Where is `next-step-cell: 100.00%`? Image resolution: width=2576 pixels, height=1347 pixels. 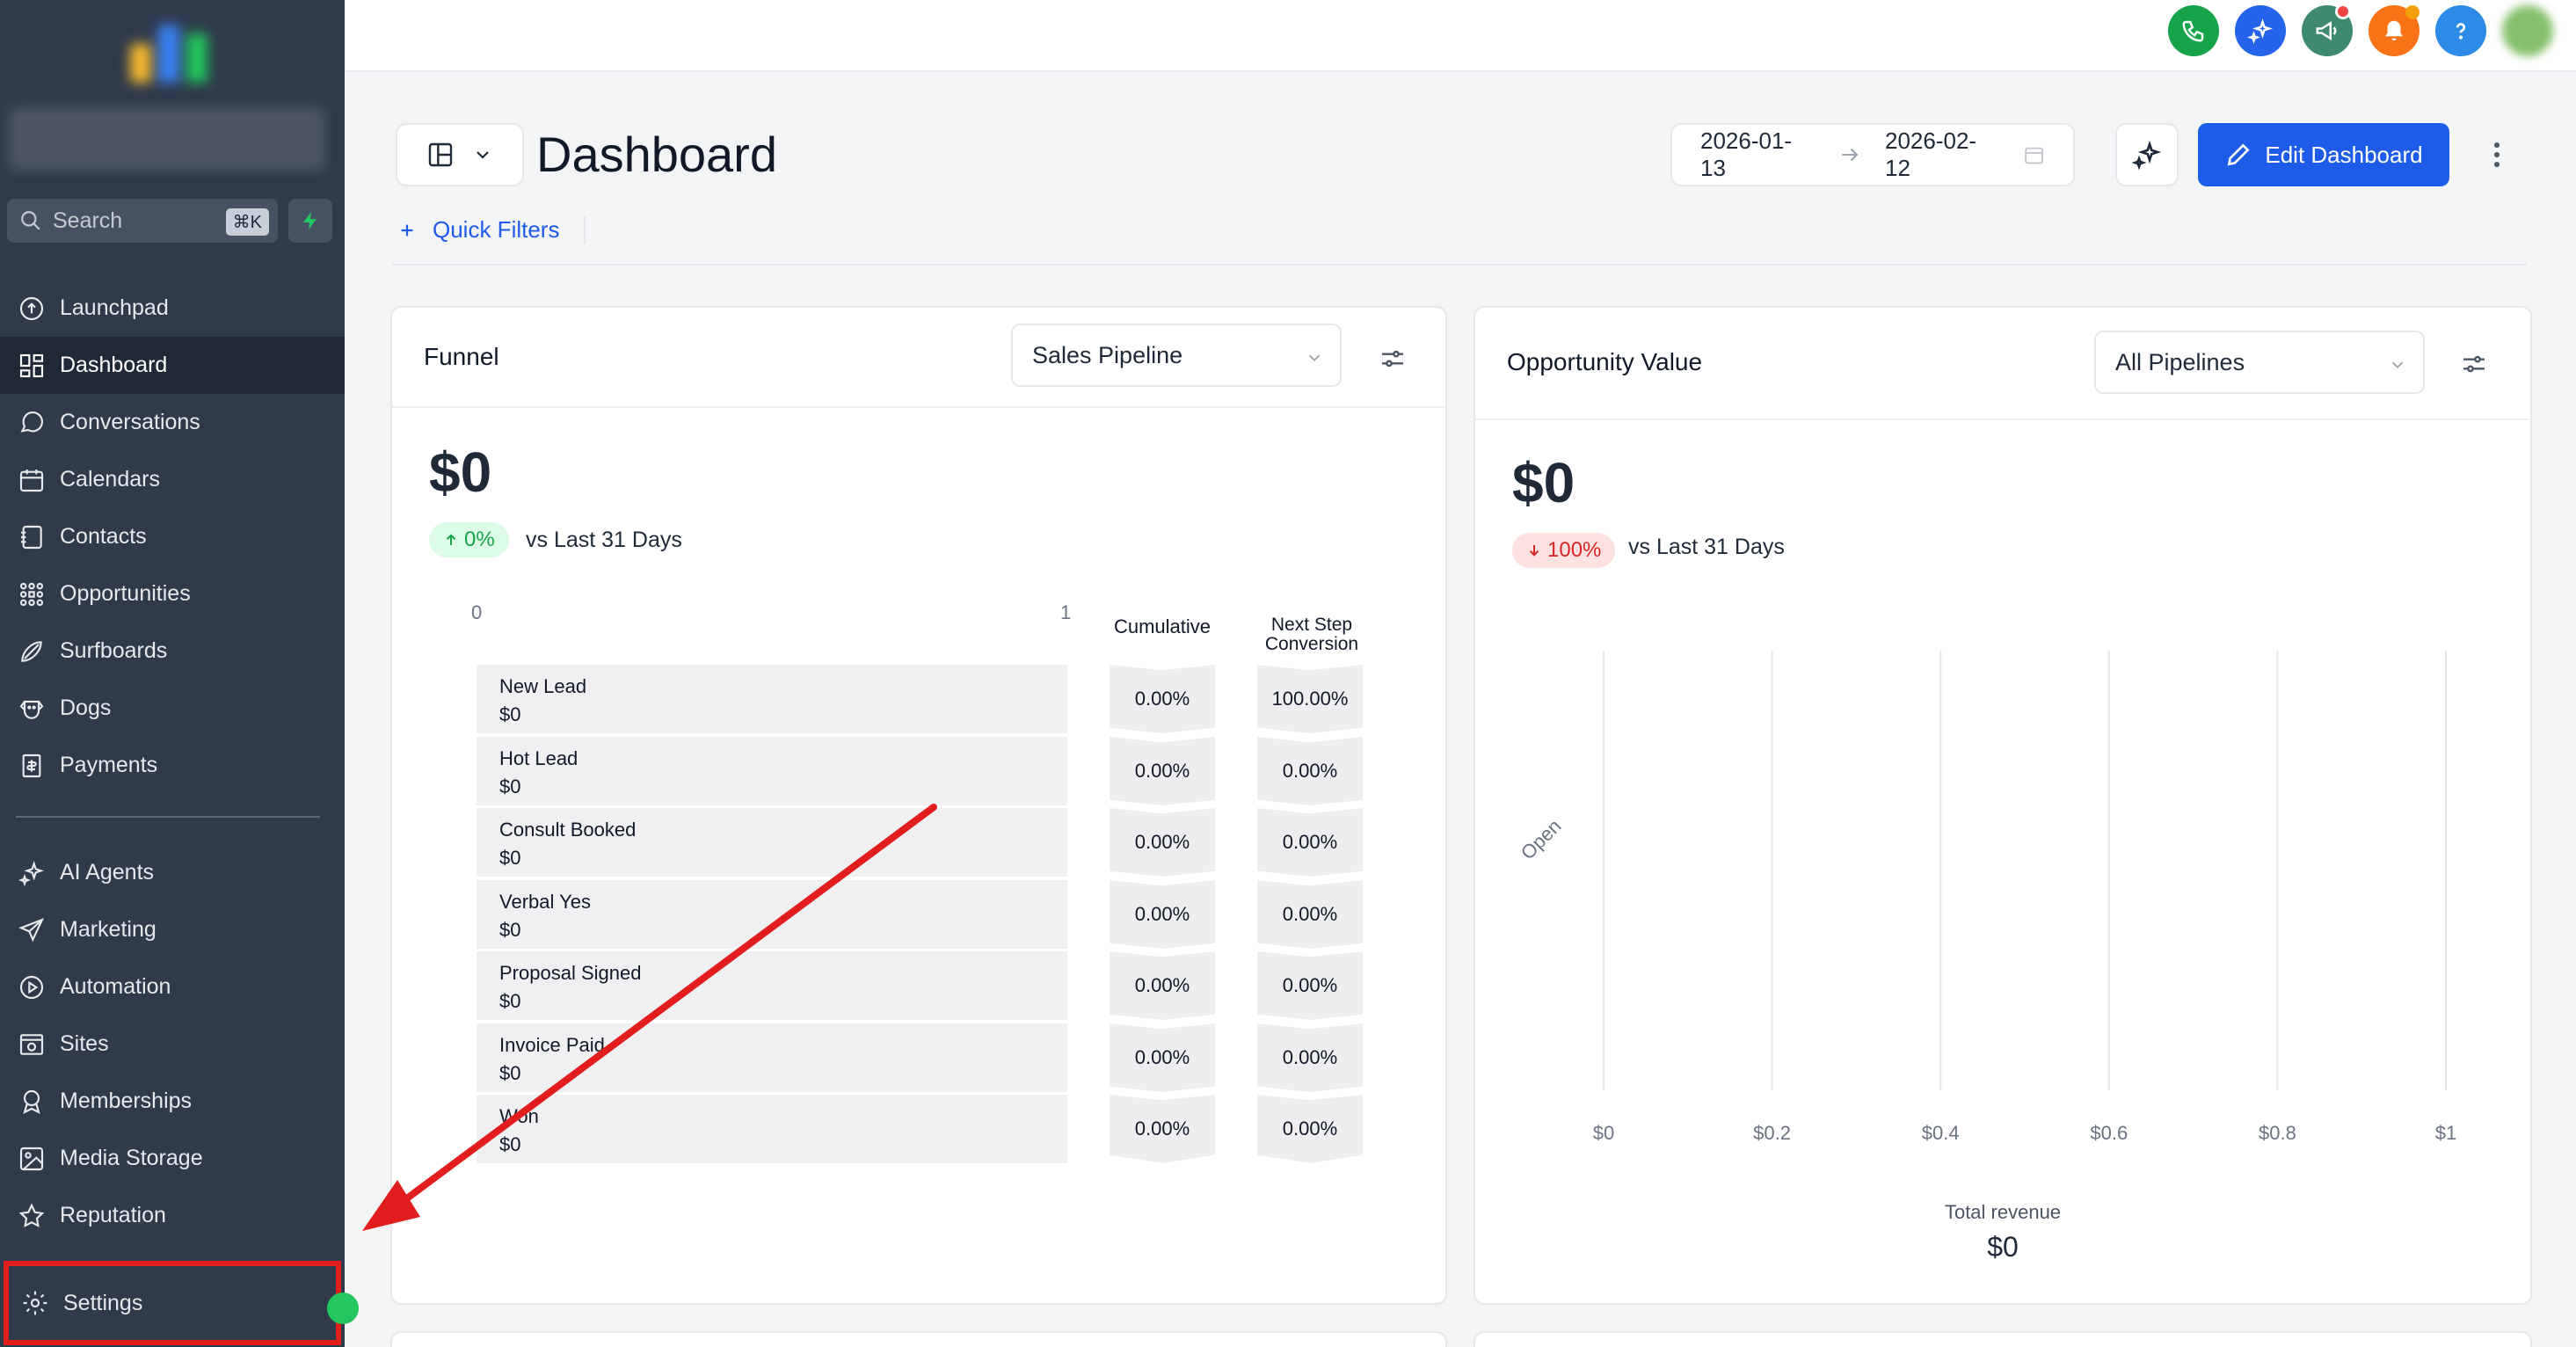 next-step-cell: 100.00% is located at coordinates (1310, 699).